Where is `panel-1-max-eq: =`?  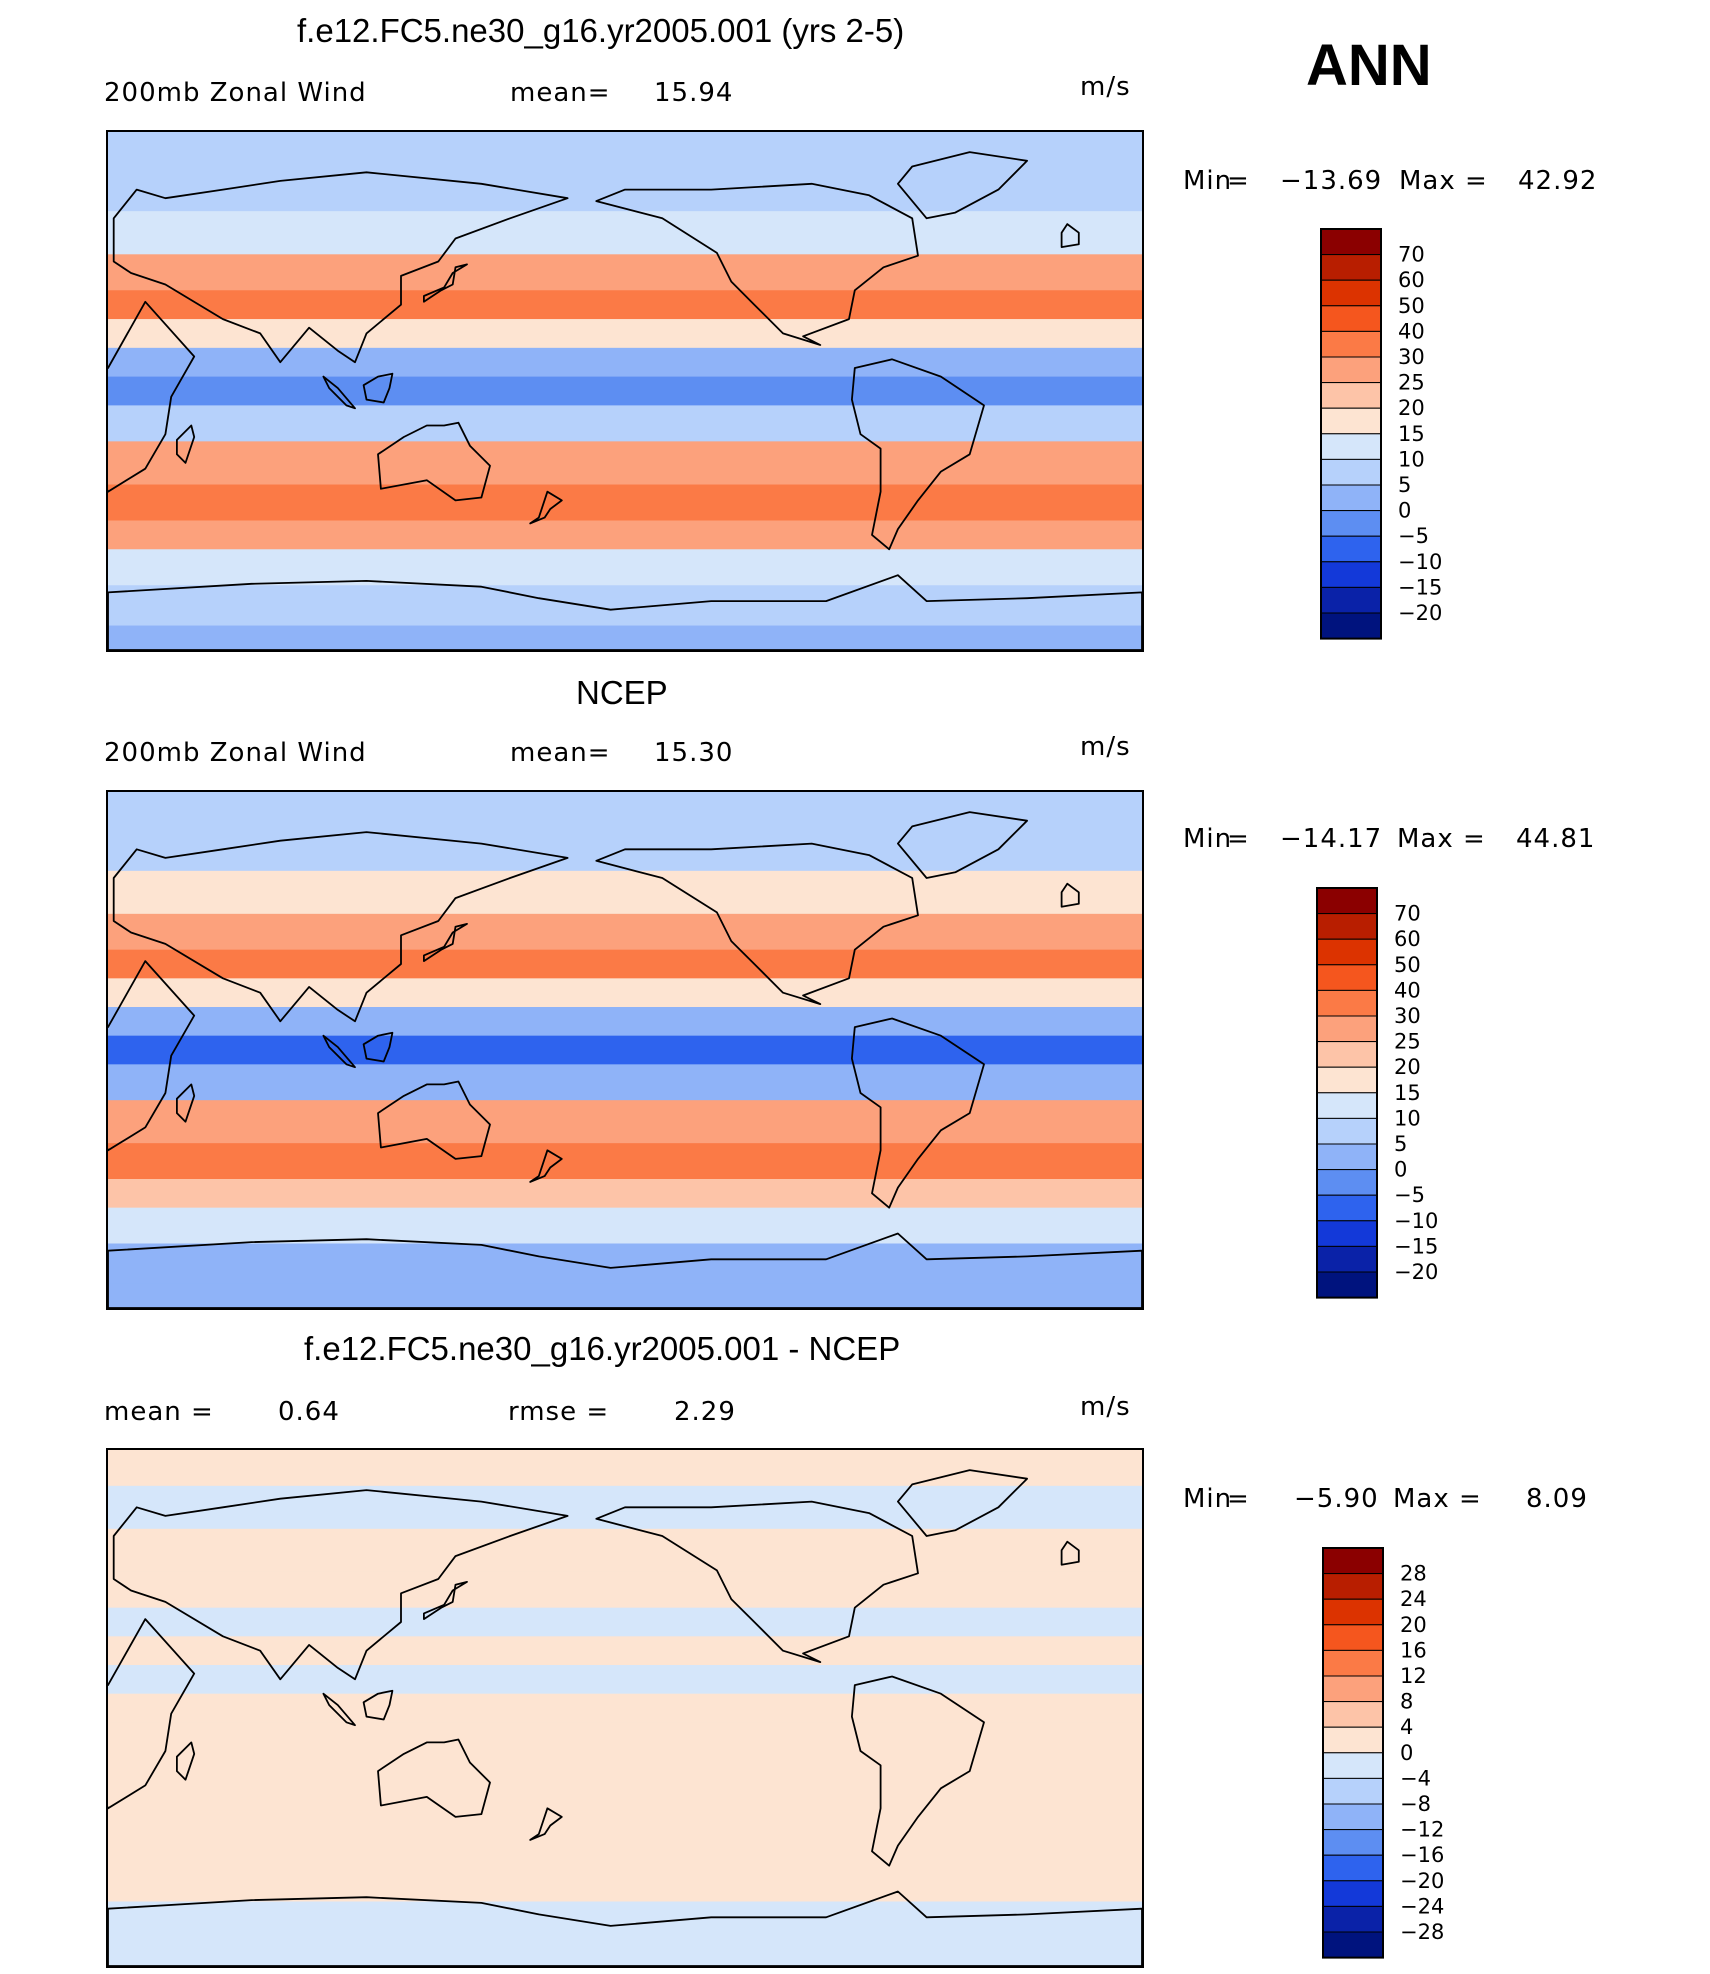 panel-1-max-eq: = is located at coordinates (1476, 181).